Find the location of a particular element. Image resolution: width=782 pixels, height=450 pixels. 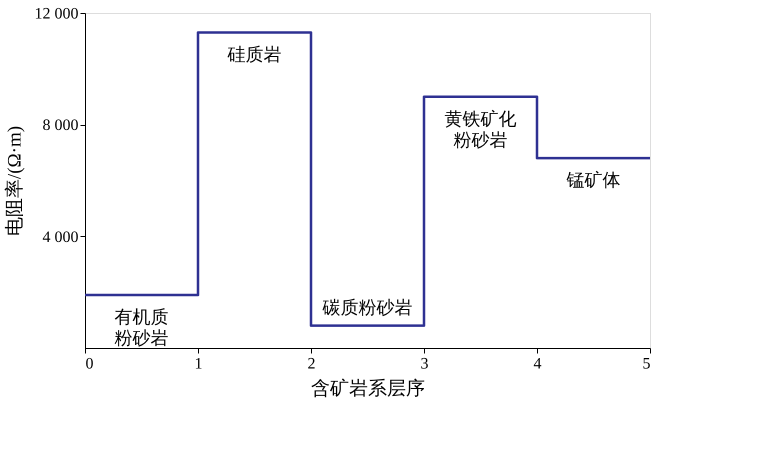

x-tick-label: 3 is located at coordinates (424, 364).